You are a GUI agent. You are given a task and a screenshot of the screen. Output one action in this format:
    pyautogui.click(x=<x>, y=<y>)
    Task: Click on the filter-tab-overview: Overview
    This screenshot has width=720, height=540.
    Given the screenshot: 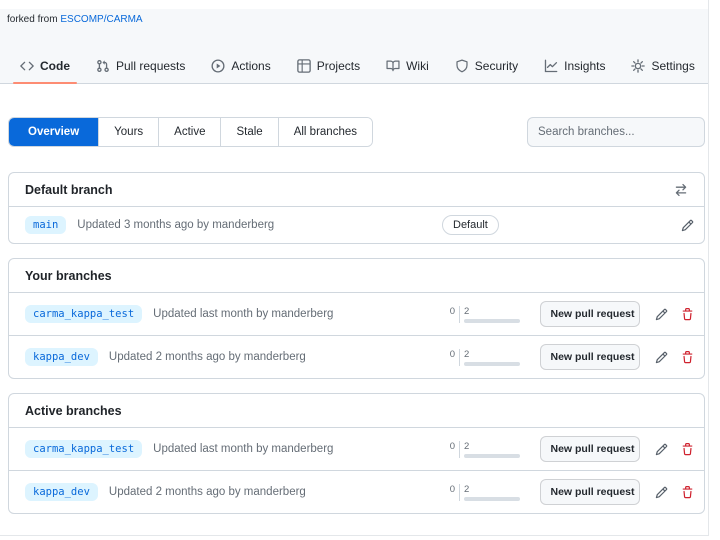 What is the action you would take?
    pyautogui.click(x=54, y=132)
    